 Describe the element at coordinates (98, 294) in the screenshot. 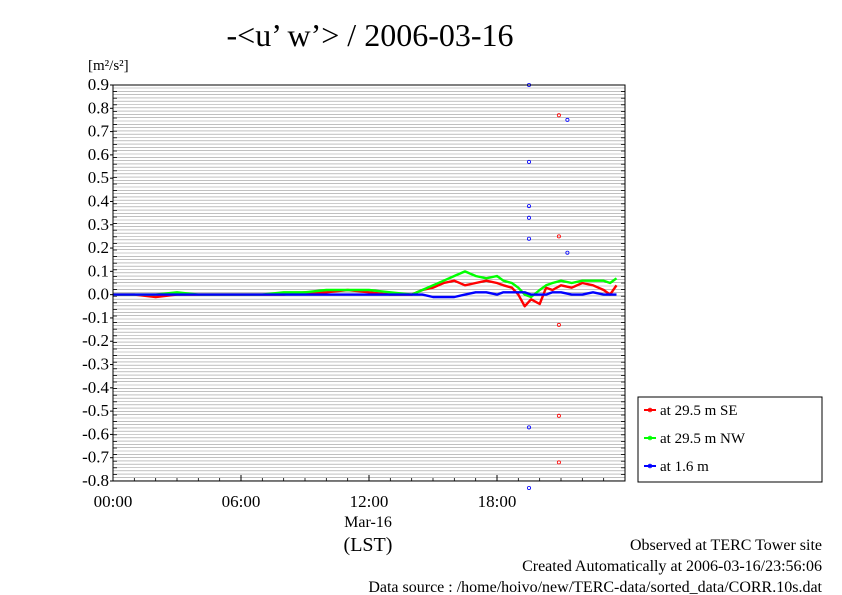

I see `y-tick-label: 0.0` at that location.